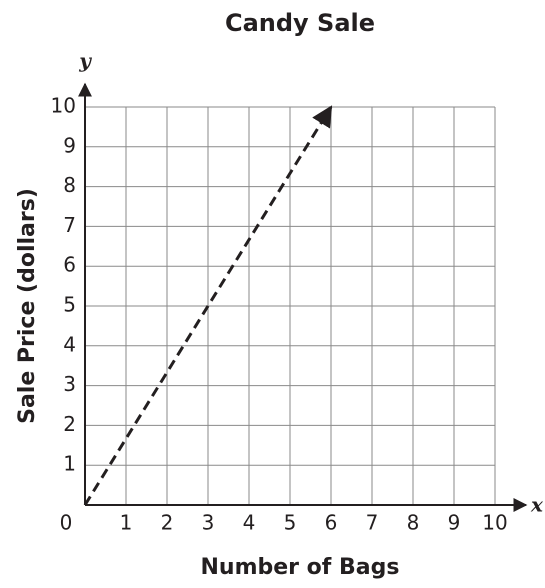 Image resolution: width=545 pixels, height=588 pixels. What do you see at coordinates (69, 424) in the screenshot?
I see `y-tick-label: 2` at bounding box center [69, 424].